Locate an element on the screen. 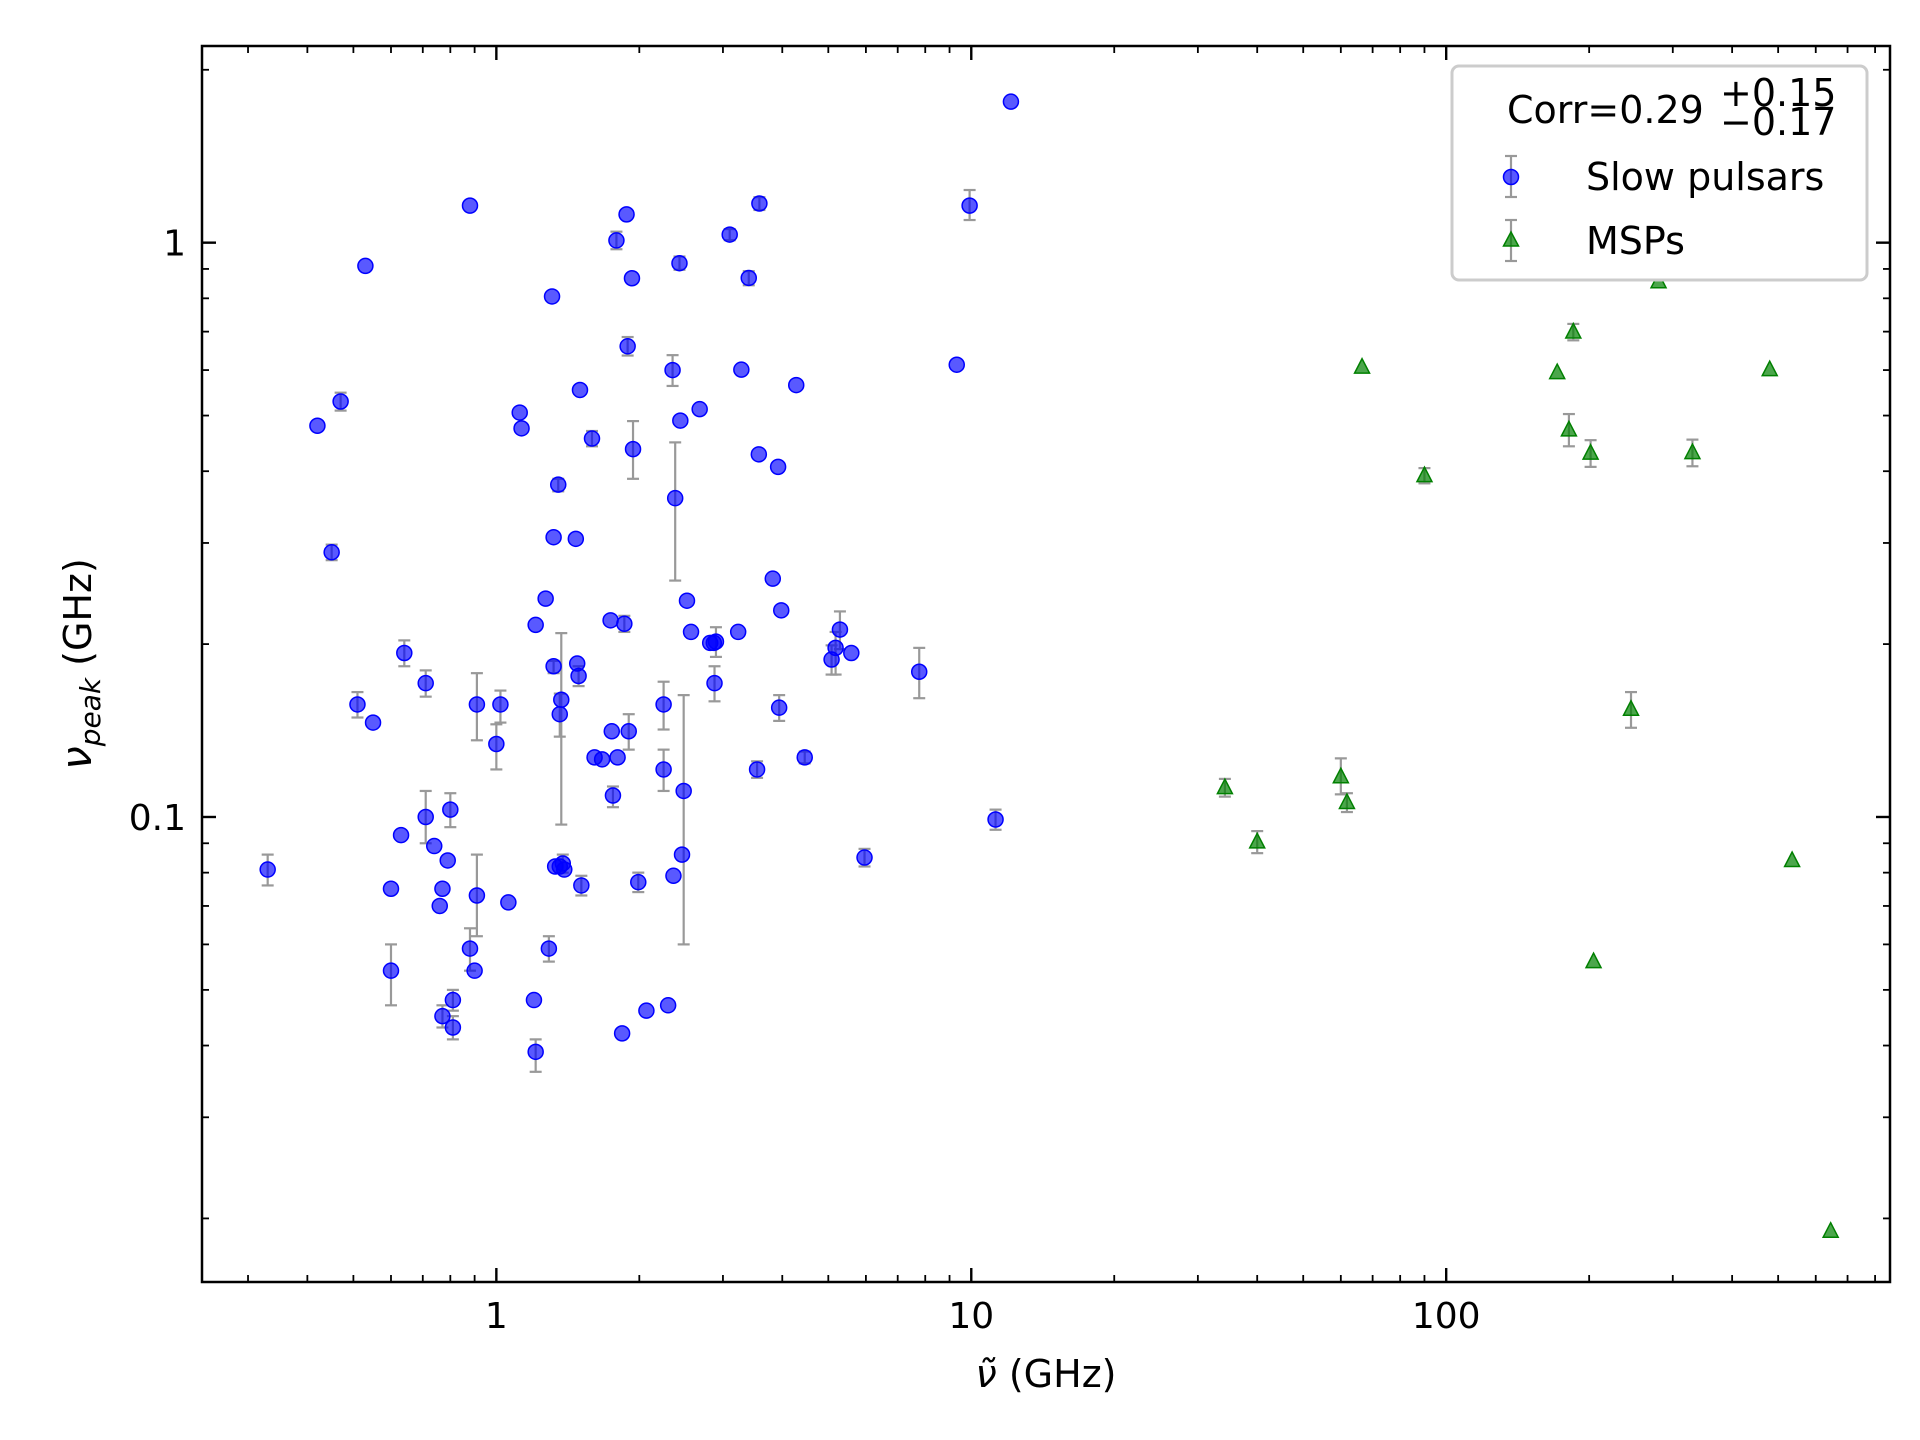  legend-msps-marker is located at coordinates (1511, 238).